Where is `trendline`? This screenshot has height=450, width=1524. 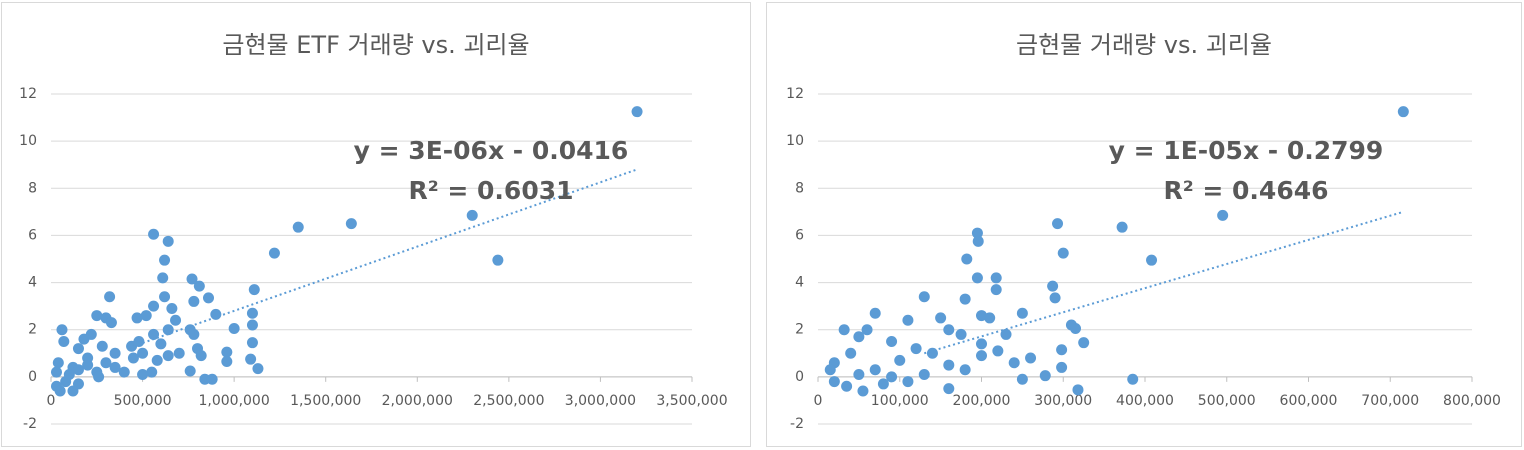
trendline is located at coordinates (385, 258).